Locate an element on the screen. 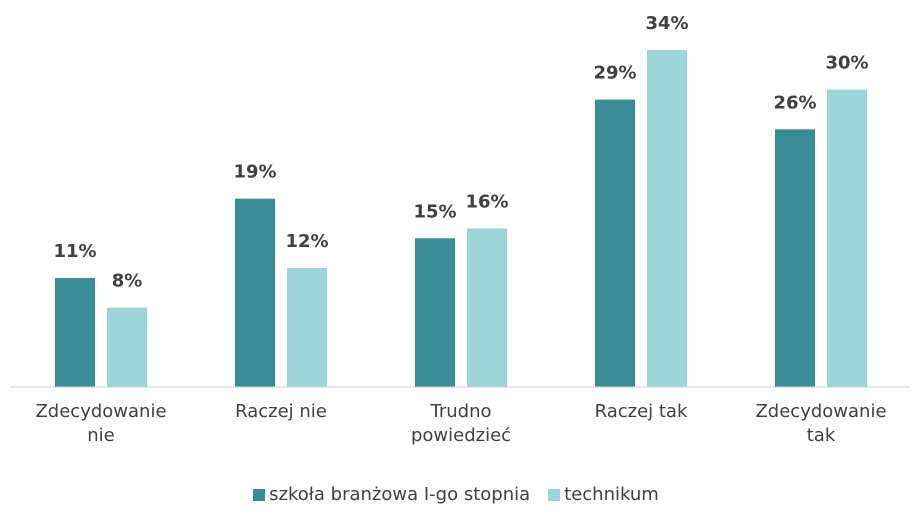 The width and height of the screenshot is (912, 512). value-label: 11% is located at coordinates (74, 251).